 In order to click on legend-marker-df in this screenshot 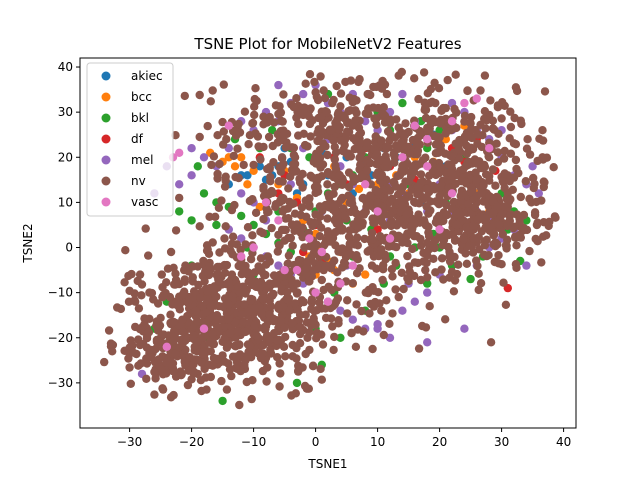, I will do `click(106, 139)`.